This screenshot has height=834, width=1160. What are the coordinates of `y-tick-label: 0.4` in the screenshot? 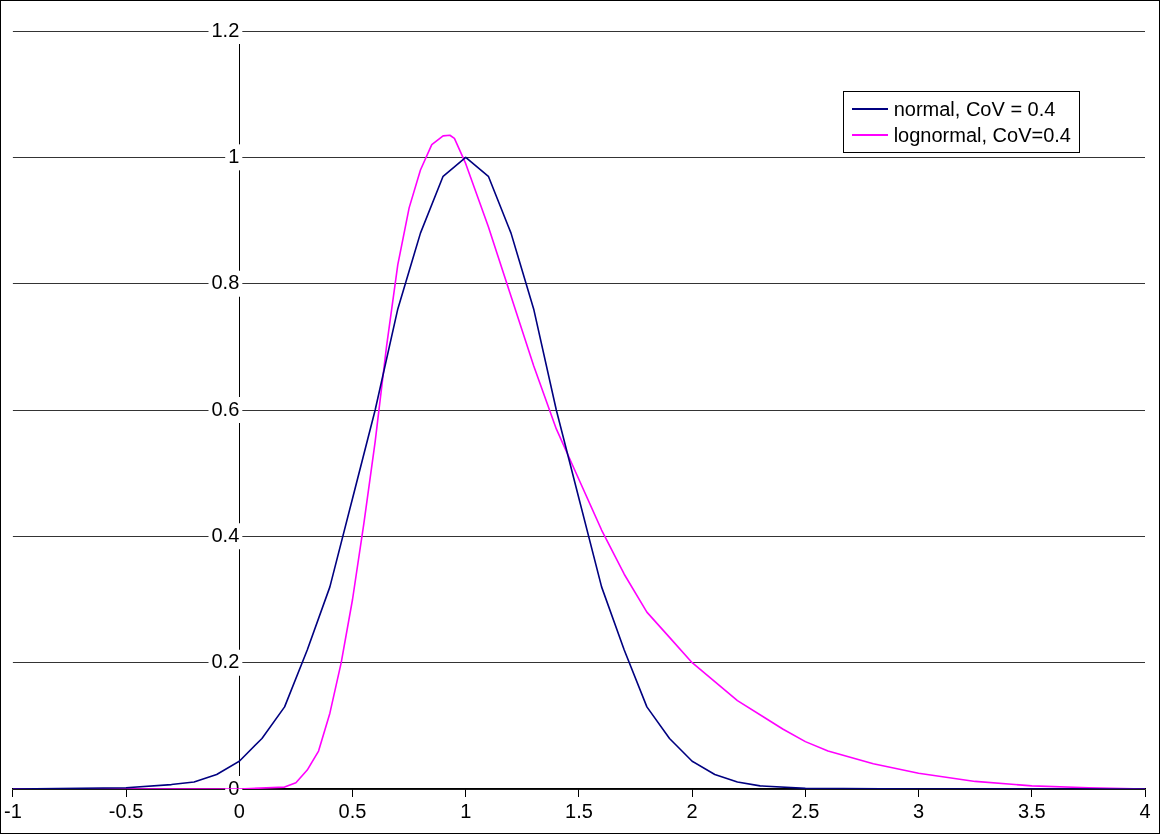 It's located at (225, 534).